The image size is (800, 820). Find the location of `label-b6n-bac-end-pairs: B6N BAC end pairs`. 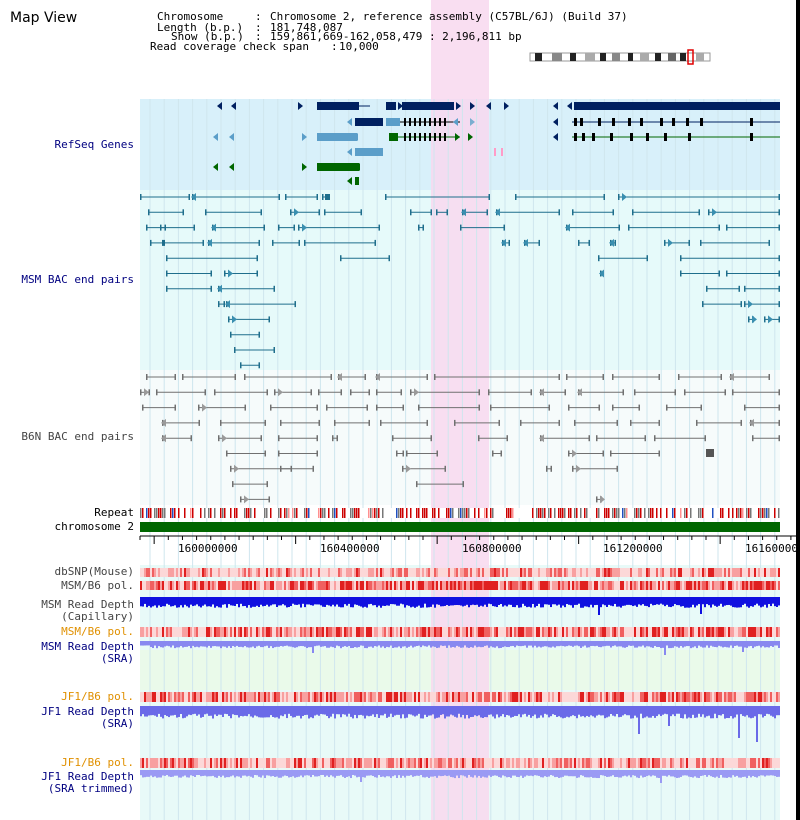

label-b6n-bac-end-pairs: B6N BAC end pairs is located at coordinates (77, 436).